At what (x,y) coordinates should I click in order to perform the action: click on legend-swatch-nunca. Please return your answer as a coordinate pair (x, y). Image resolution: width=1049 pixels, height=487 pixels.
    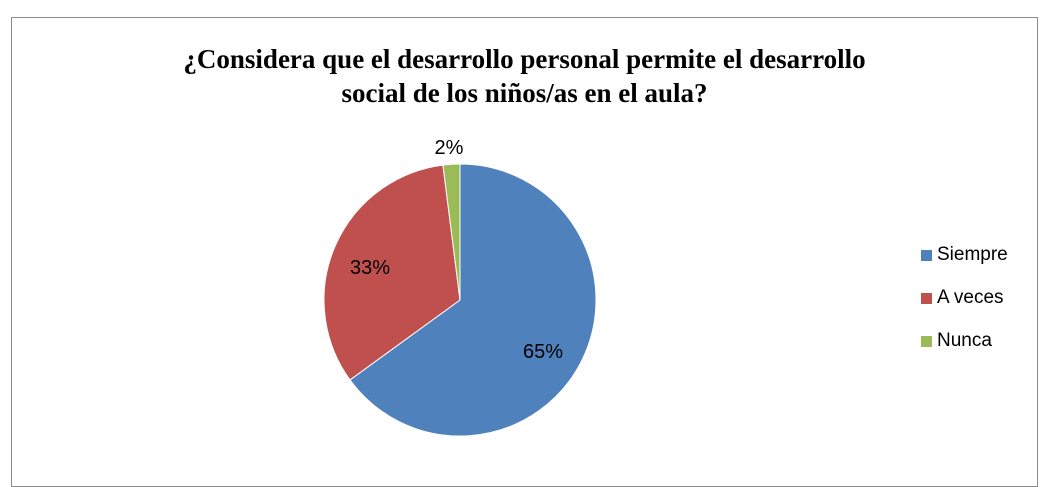
    Looking at the image, I should click on (926, 341).